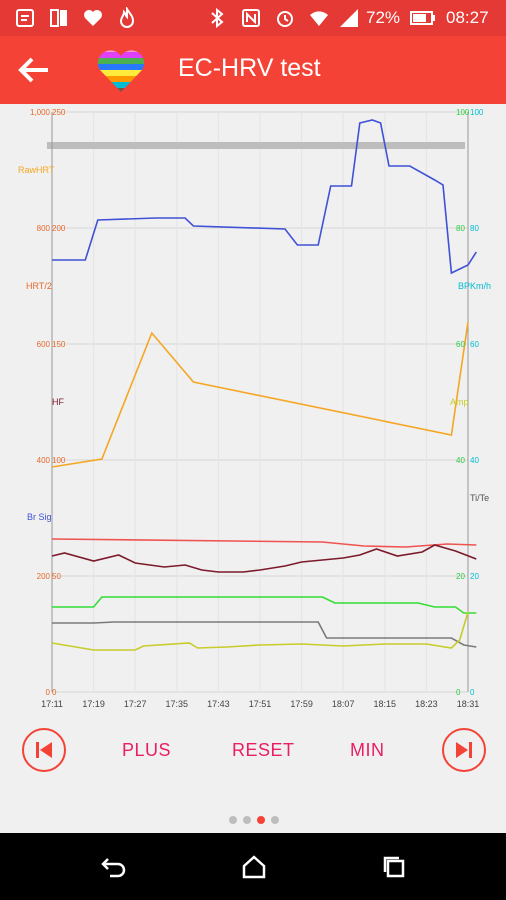 This screenshot has height=900, width=506. What do you see at coordinates (44, 344) in the screenshot?
I see `left-tick-label-a: 600` at bounding box center [44, 344].